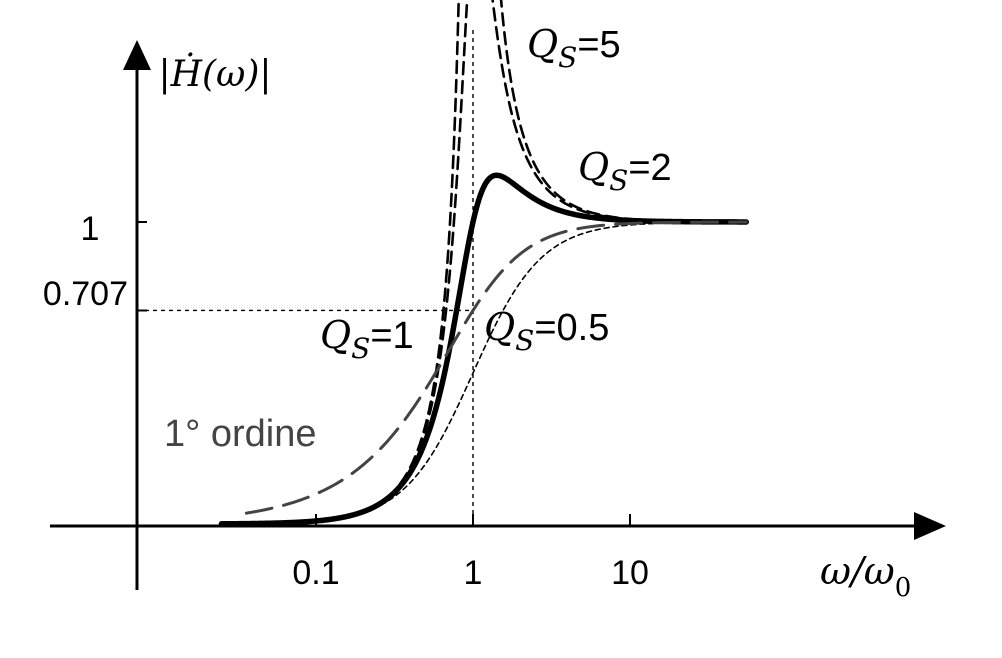  I want to click on series-label-4: 1° ordine, so click(240, 434).